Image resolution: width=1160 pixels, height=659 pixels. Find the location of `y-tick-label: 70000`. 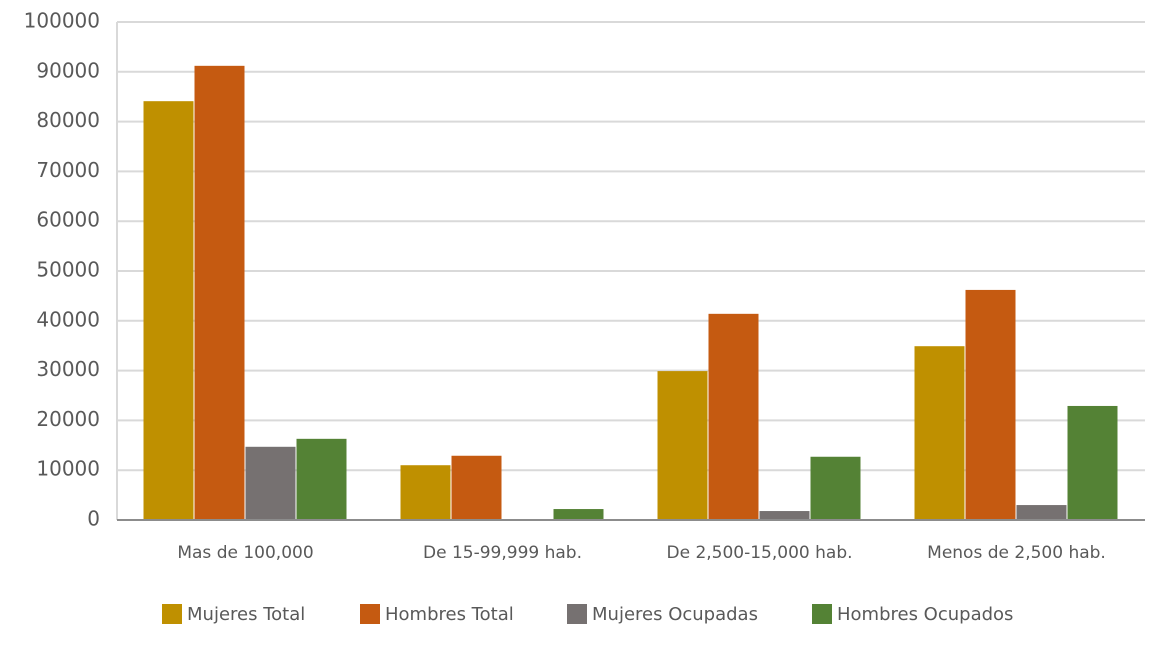

y-tick-label: 70000 is located at coordinates (68, 170).